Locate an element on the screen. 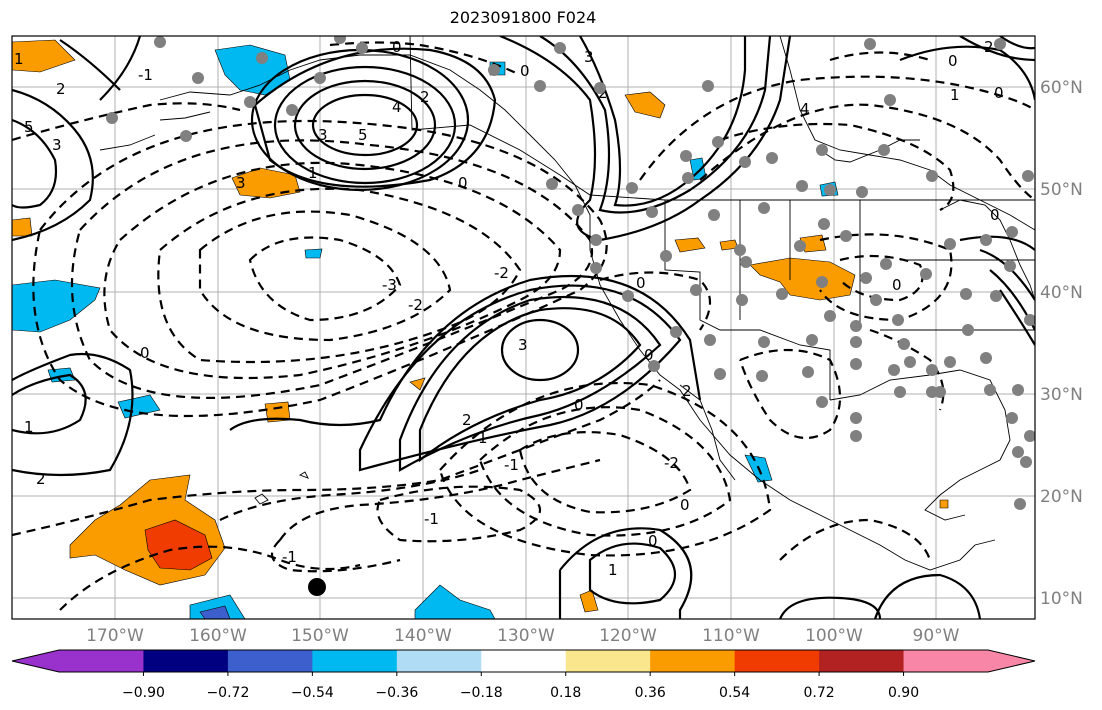 This screenshot has height=710, width=1102. lon-label: 110°W is located at coordinates (731, 636).